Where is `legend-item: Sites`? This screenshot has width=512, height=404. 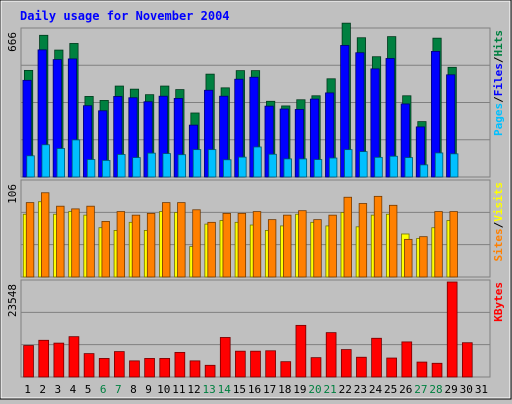
legend-item: Sites is located at coordinates (498, 244).